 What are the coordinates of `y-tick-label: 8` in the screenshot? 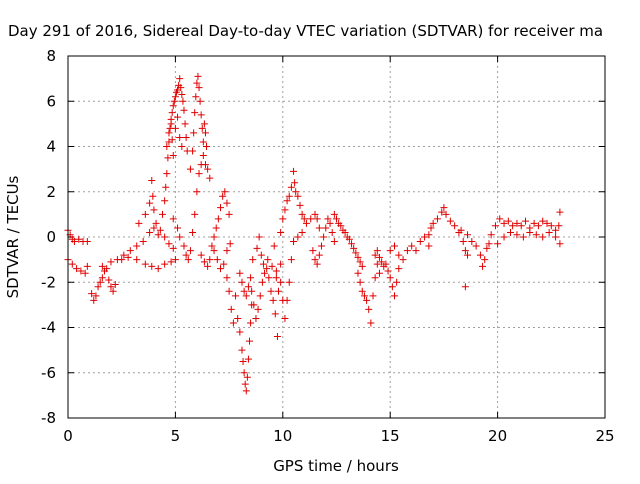 It's located at (51, 56).